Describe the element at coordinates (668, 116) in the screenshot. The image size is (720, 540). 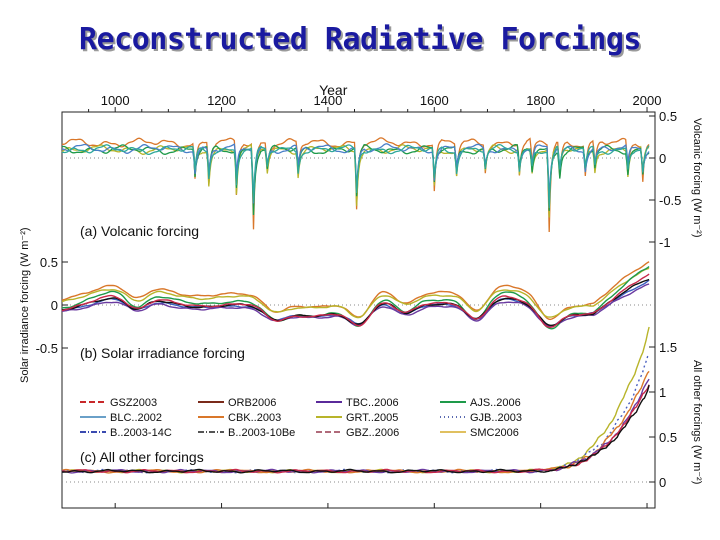
I see `panel-a-y-tick-label-0: 0.5` at that location.